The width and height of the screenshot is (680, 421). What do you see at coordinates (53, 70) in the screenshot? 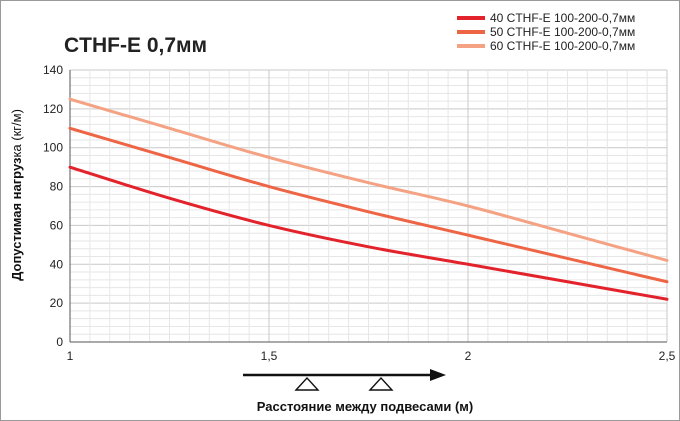
I see `y-tick-label: 140` at bounding box center [53, 70].